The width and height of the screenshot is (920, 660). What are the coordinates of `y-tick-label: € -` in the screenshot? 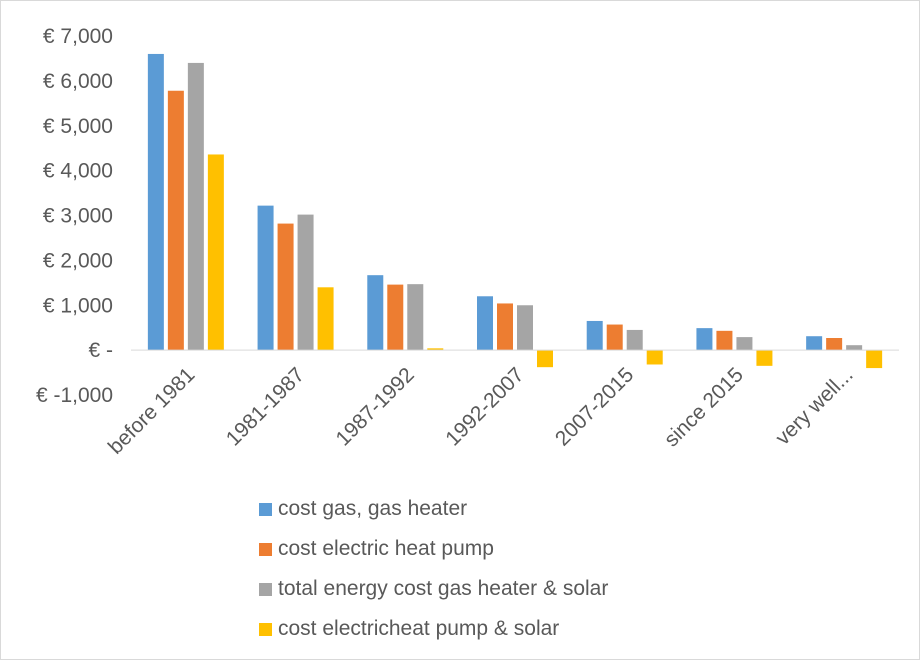 It's located at (100, 350).